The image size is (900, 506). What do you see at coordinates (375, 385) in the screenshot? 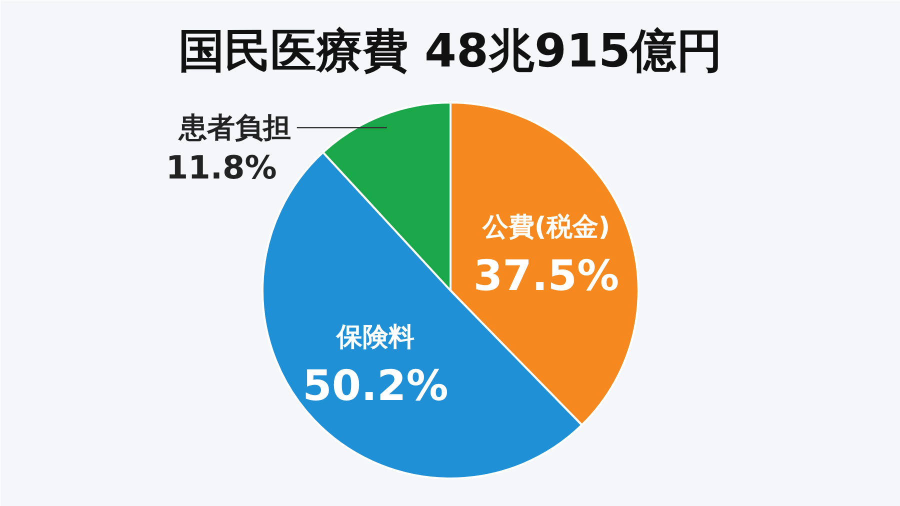
I see `data-label: 50.2%` at bounding box center [375, 385].